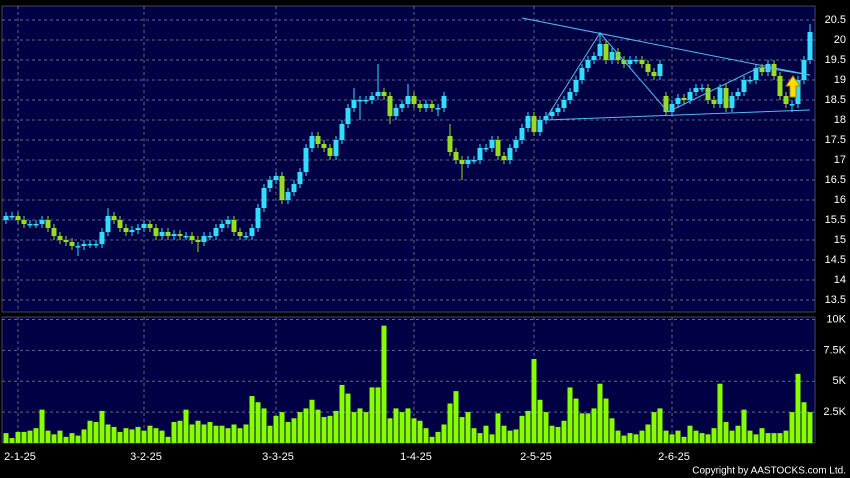  I want to click on y-tick-label: 14, so click(840, 280).